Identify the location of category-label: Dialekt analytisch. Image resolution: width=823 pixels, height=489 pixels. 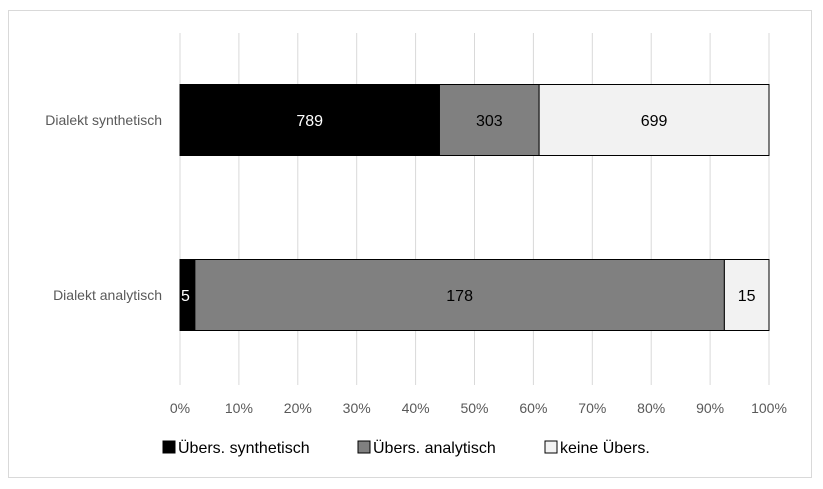
(107, 295).